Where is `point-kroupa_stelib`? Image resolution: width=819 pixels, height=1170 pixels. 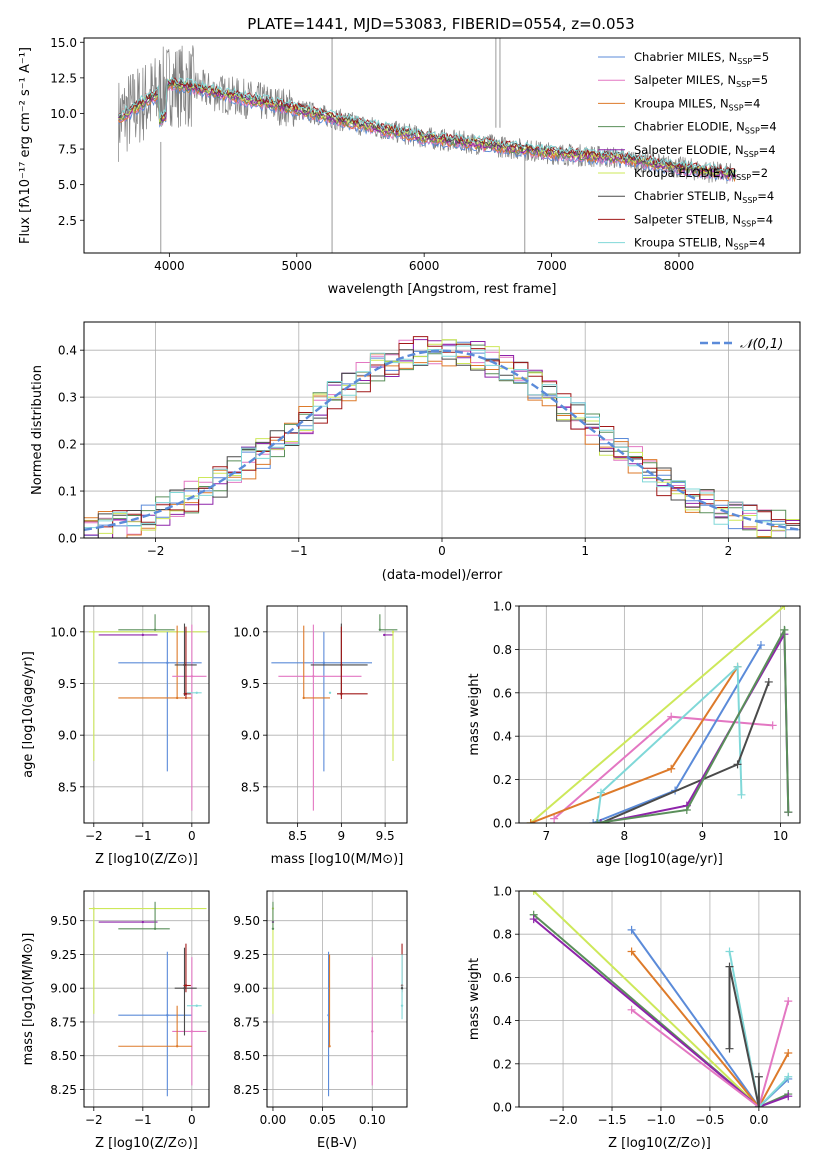
point-kroupa_stelib is located at coordinates (402, 1005).